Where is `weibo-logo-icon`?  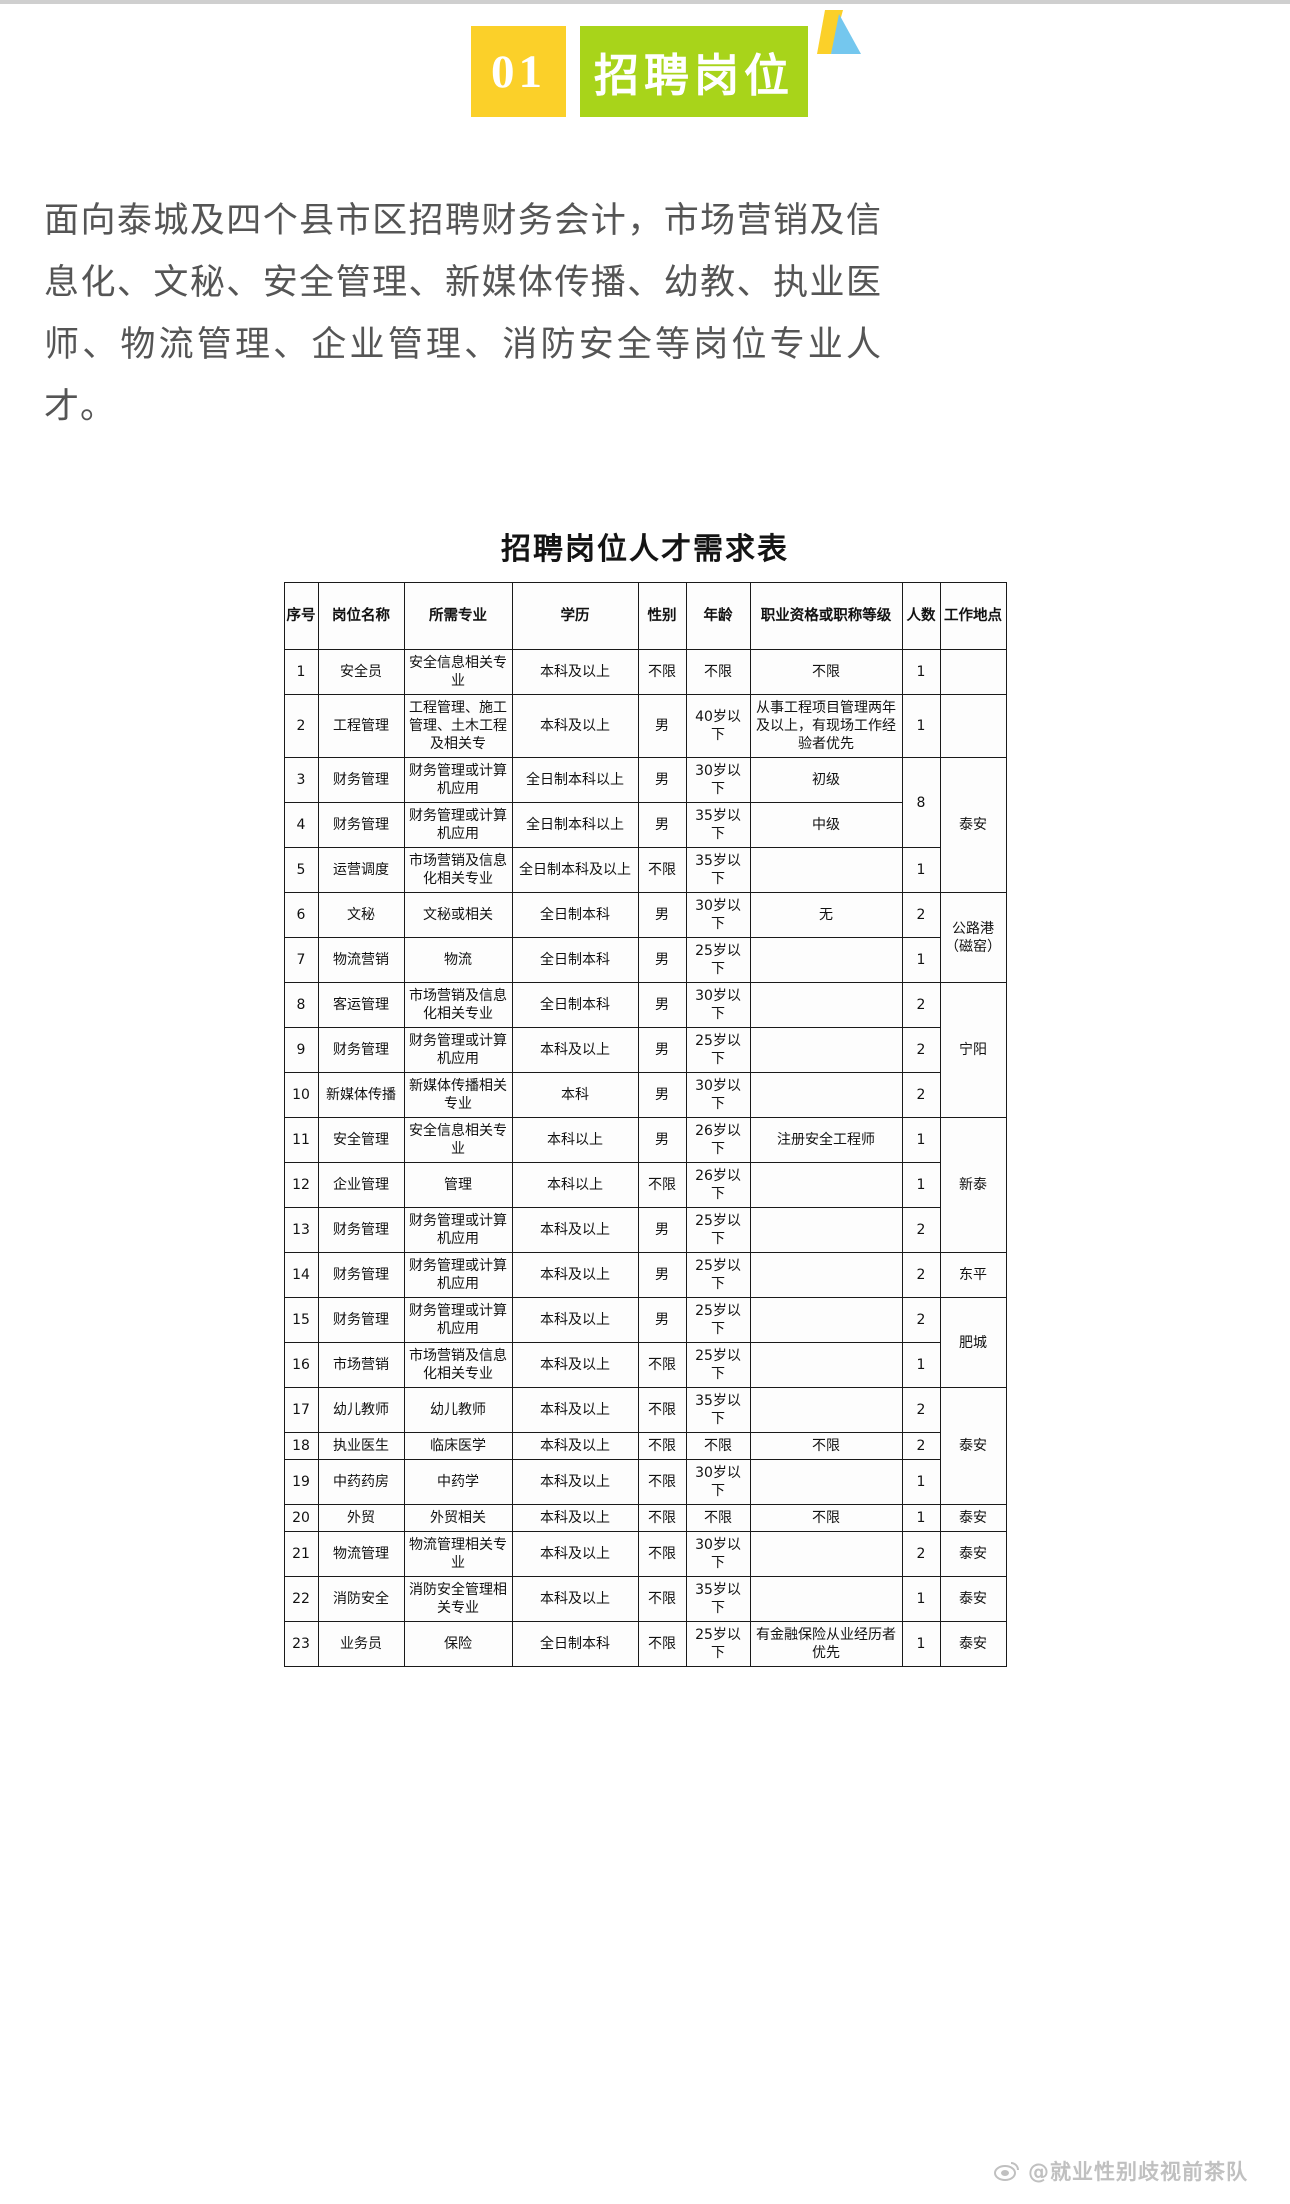
weibo-logo-icon is located at coordinates (1006, 2171).